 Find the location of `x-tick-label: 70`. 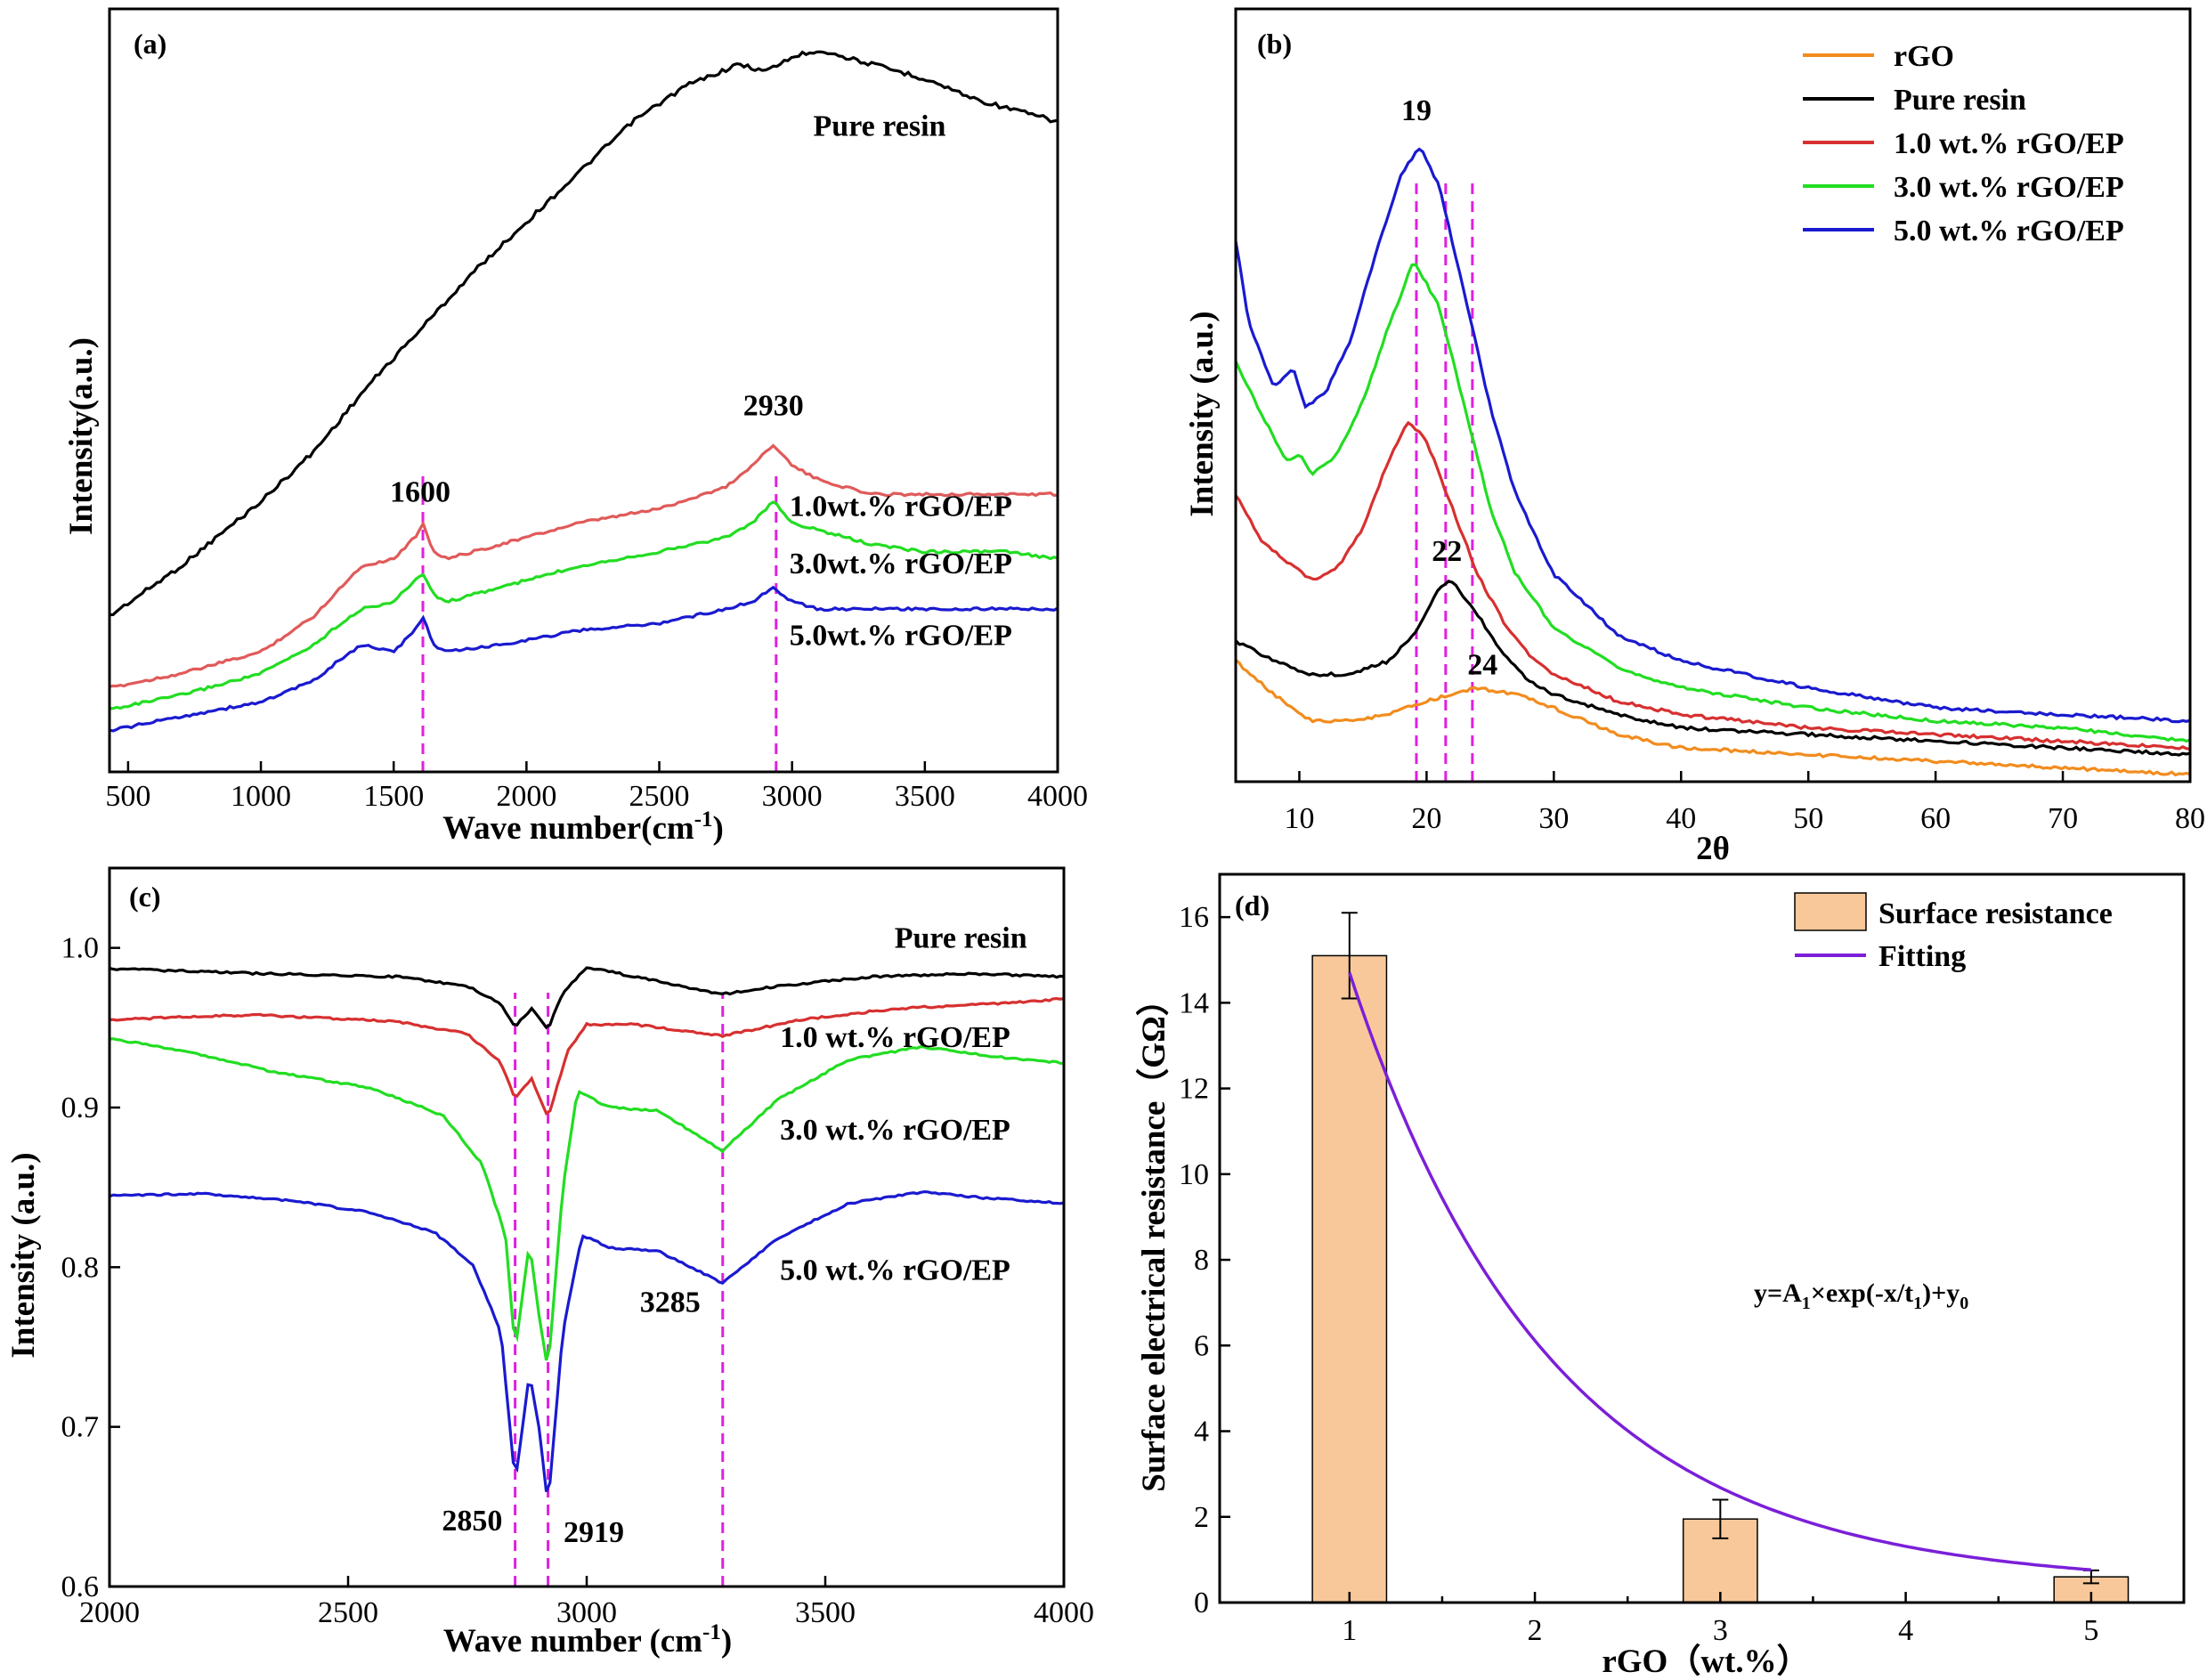

x-tick-label: 70 is located at coordinates (2063, 818).